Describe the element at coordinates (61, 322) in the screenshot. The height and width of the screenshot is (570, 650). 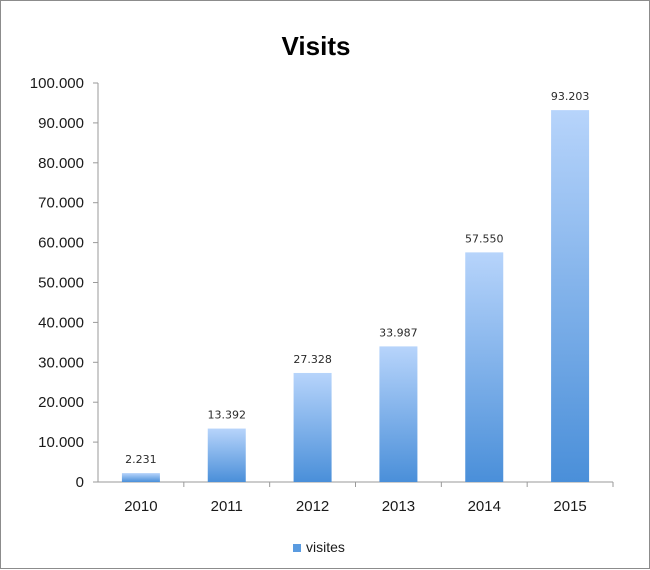
I see `y-tick-label: 40.000` at that location.